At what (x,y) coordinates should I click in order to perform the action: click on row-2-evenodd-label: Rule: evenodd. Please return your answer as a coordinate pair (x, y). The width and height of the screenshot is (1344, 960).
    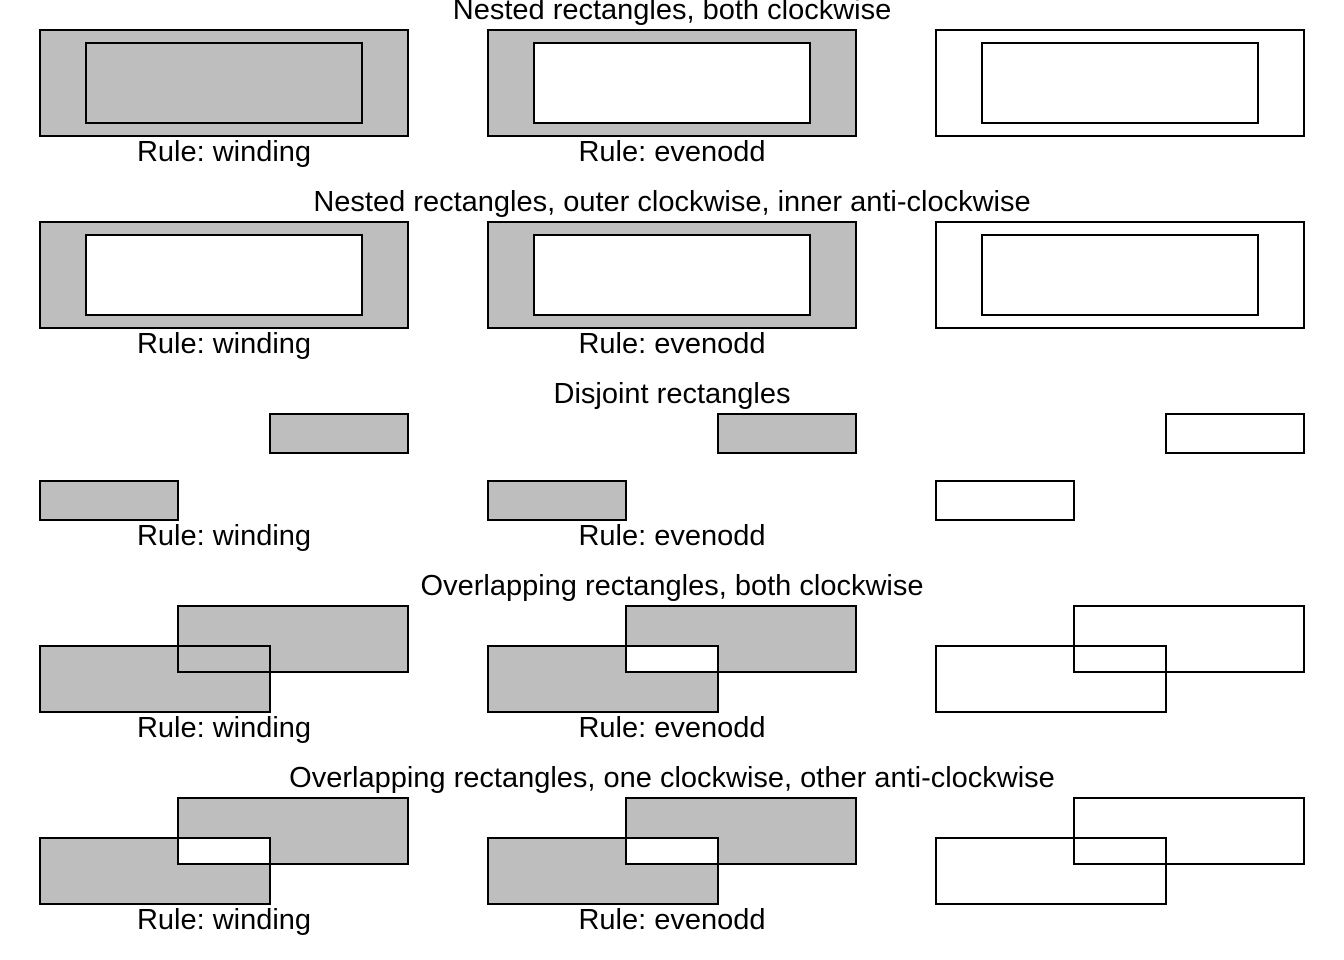
    Looking at the image, I should click on (671, 344).